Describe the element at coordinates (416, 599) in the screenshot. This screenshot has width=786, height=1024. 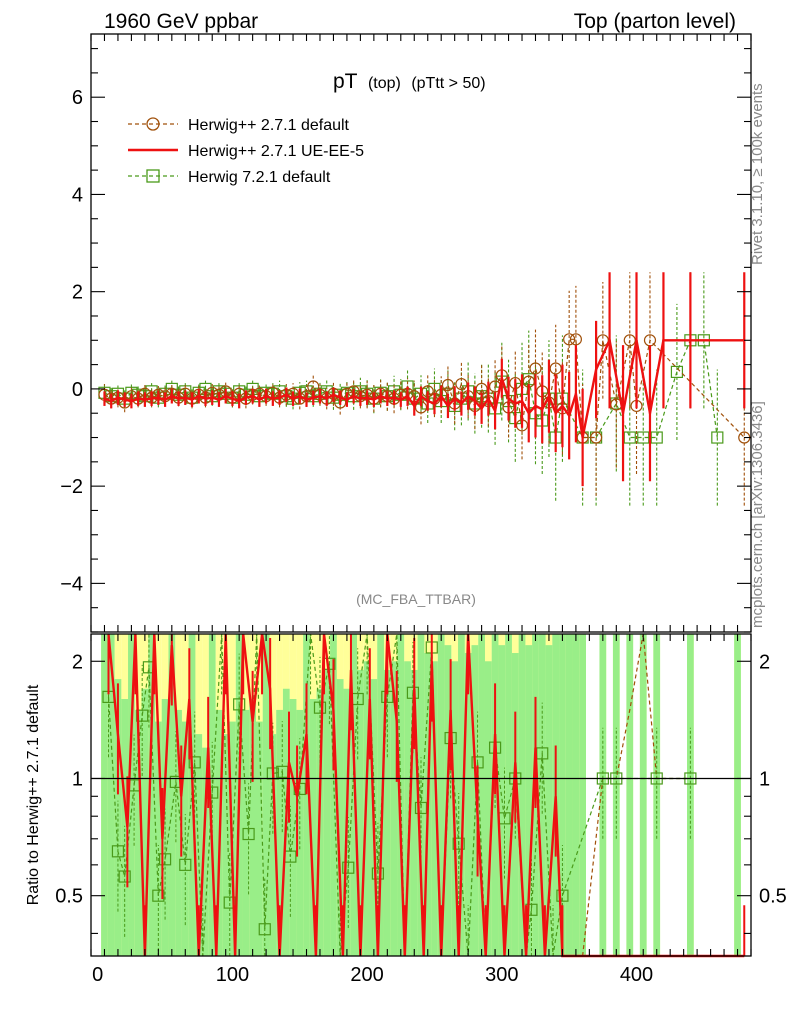
I see `analysis-label: (MC_FBA_TTBAR)` at that location.